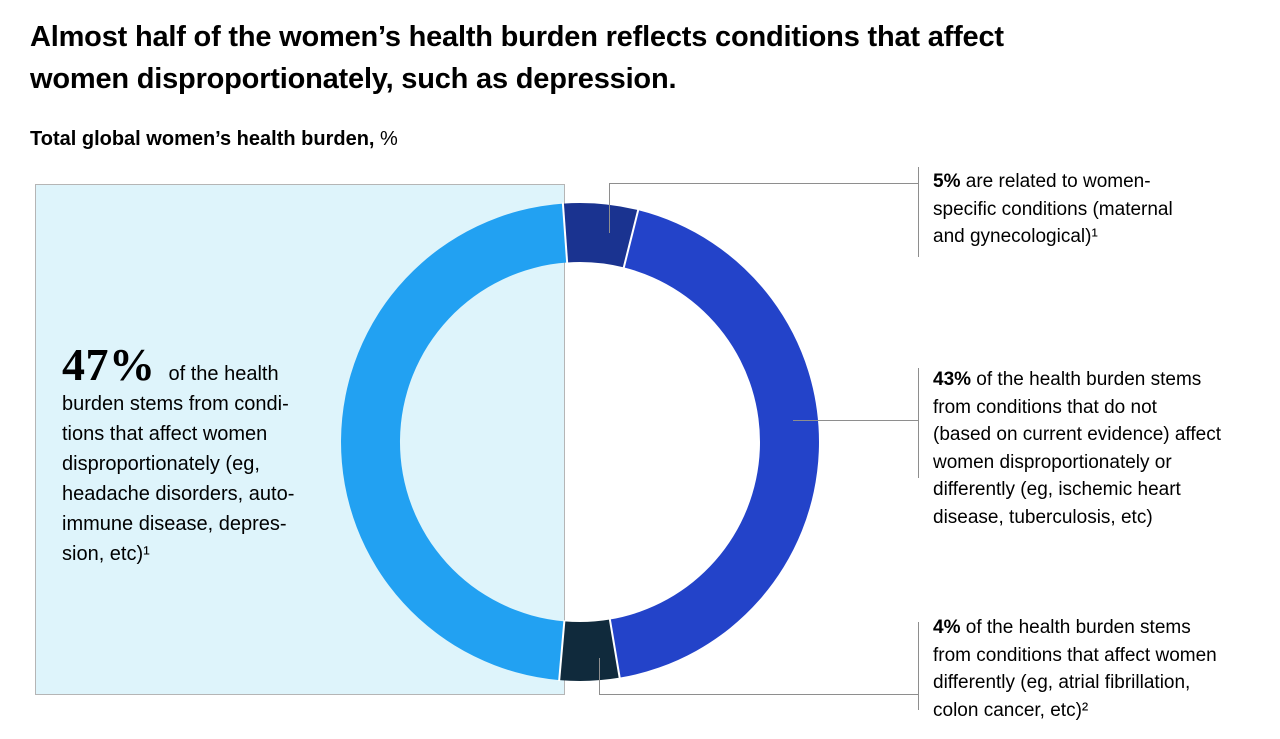  I want to click on donut-segment-4pct, so click(589, 650).